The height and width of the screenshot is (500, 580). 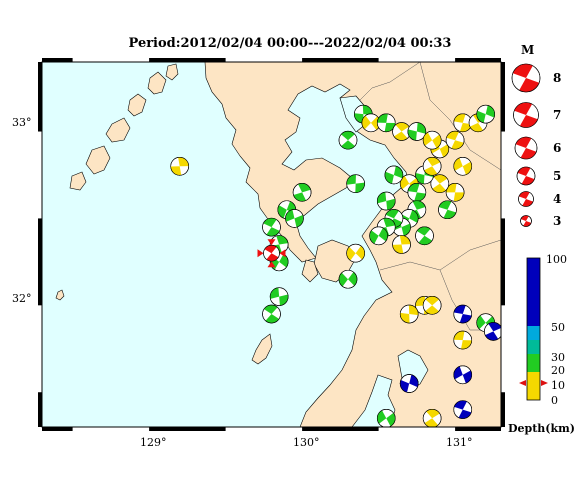 I want to click on magnitude-legend-label: 7, so click(x=557, y=115).